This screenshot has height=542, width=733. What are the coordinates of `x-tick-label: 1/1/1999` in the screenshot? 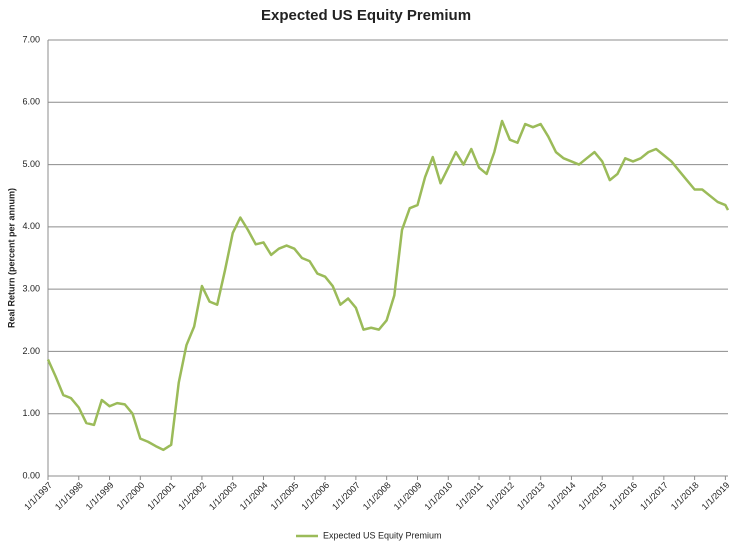 It's located at (100, 496).